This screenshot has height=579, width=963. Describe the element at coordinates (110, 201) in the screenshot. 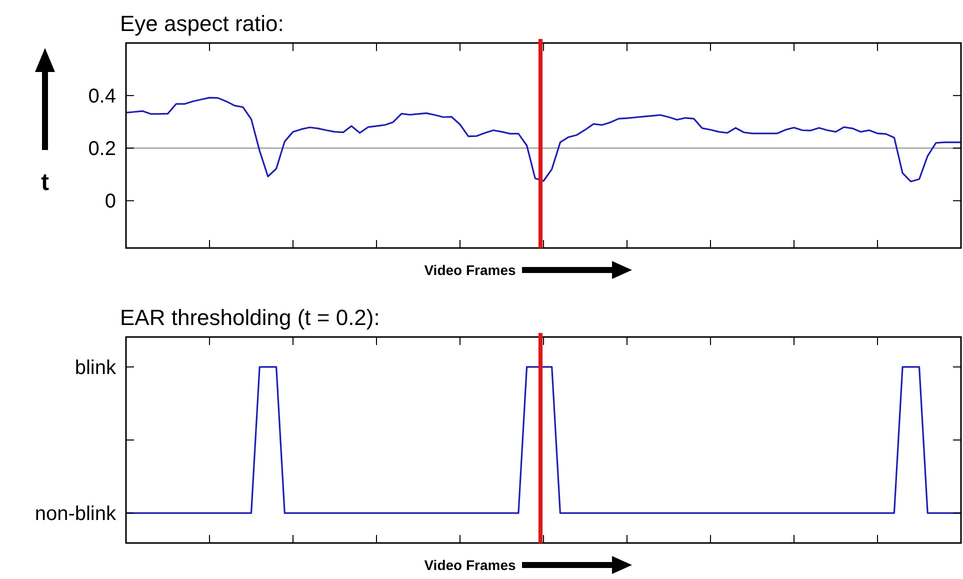

I see `y-tick-label: 0` at that location.